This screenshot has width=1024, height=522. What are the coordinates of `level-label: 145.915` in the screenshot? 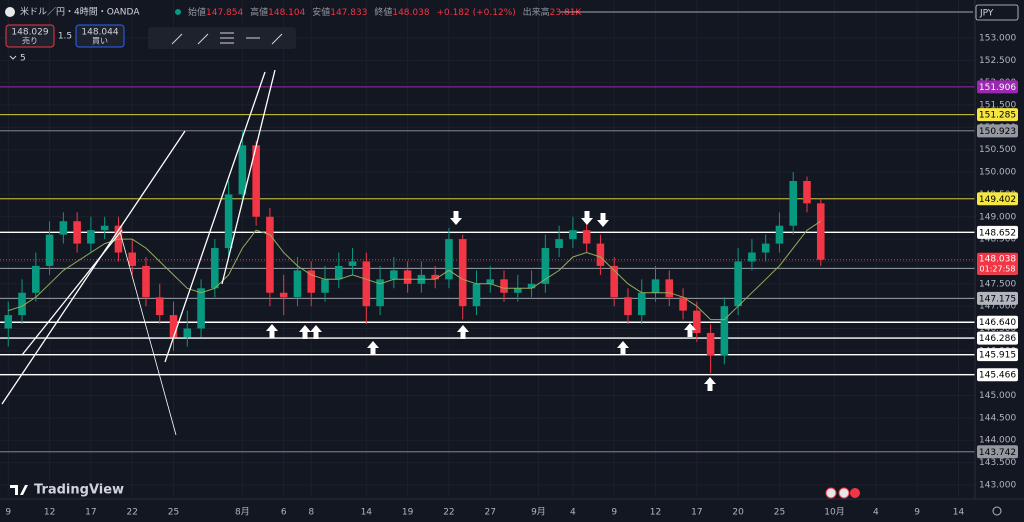 It's located at (997, 356).